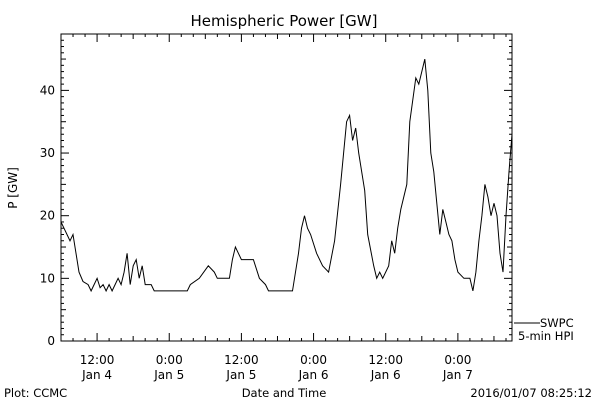 The width and height of the screenshot is (600, 400). What do you see at coordinates (457, 375) in the screenshot?
I see `x-tick-label-date: Jan 7` at bounding box center [457, 375].